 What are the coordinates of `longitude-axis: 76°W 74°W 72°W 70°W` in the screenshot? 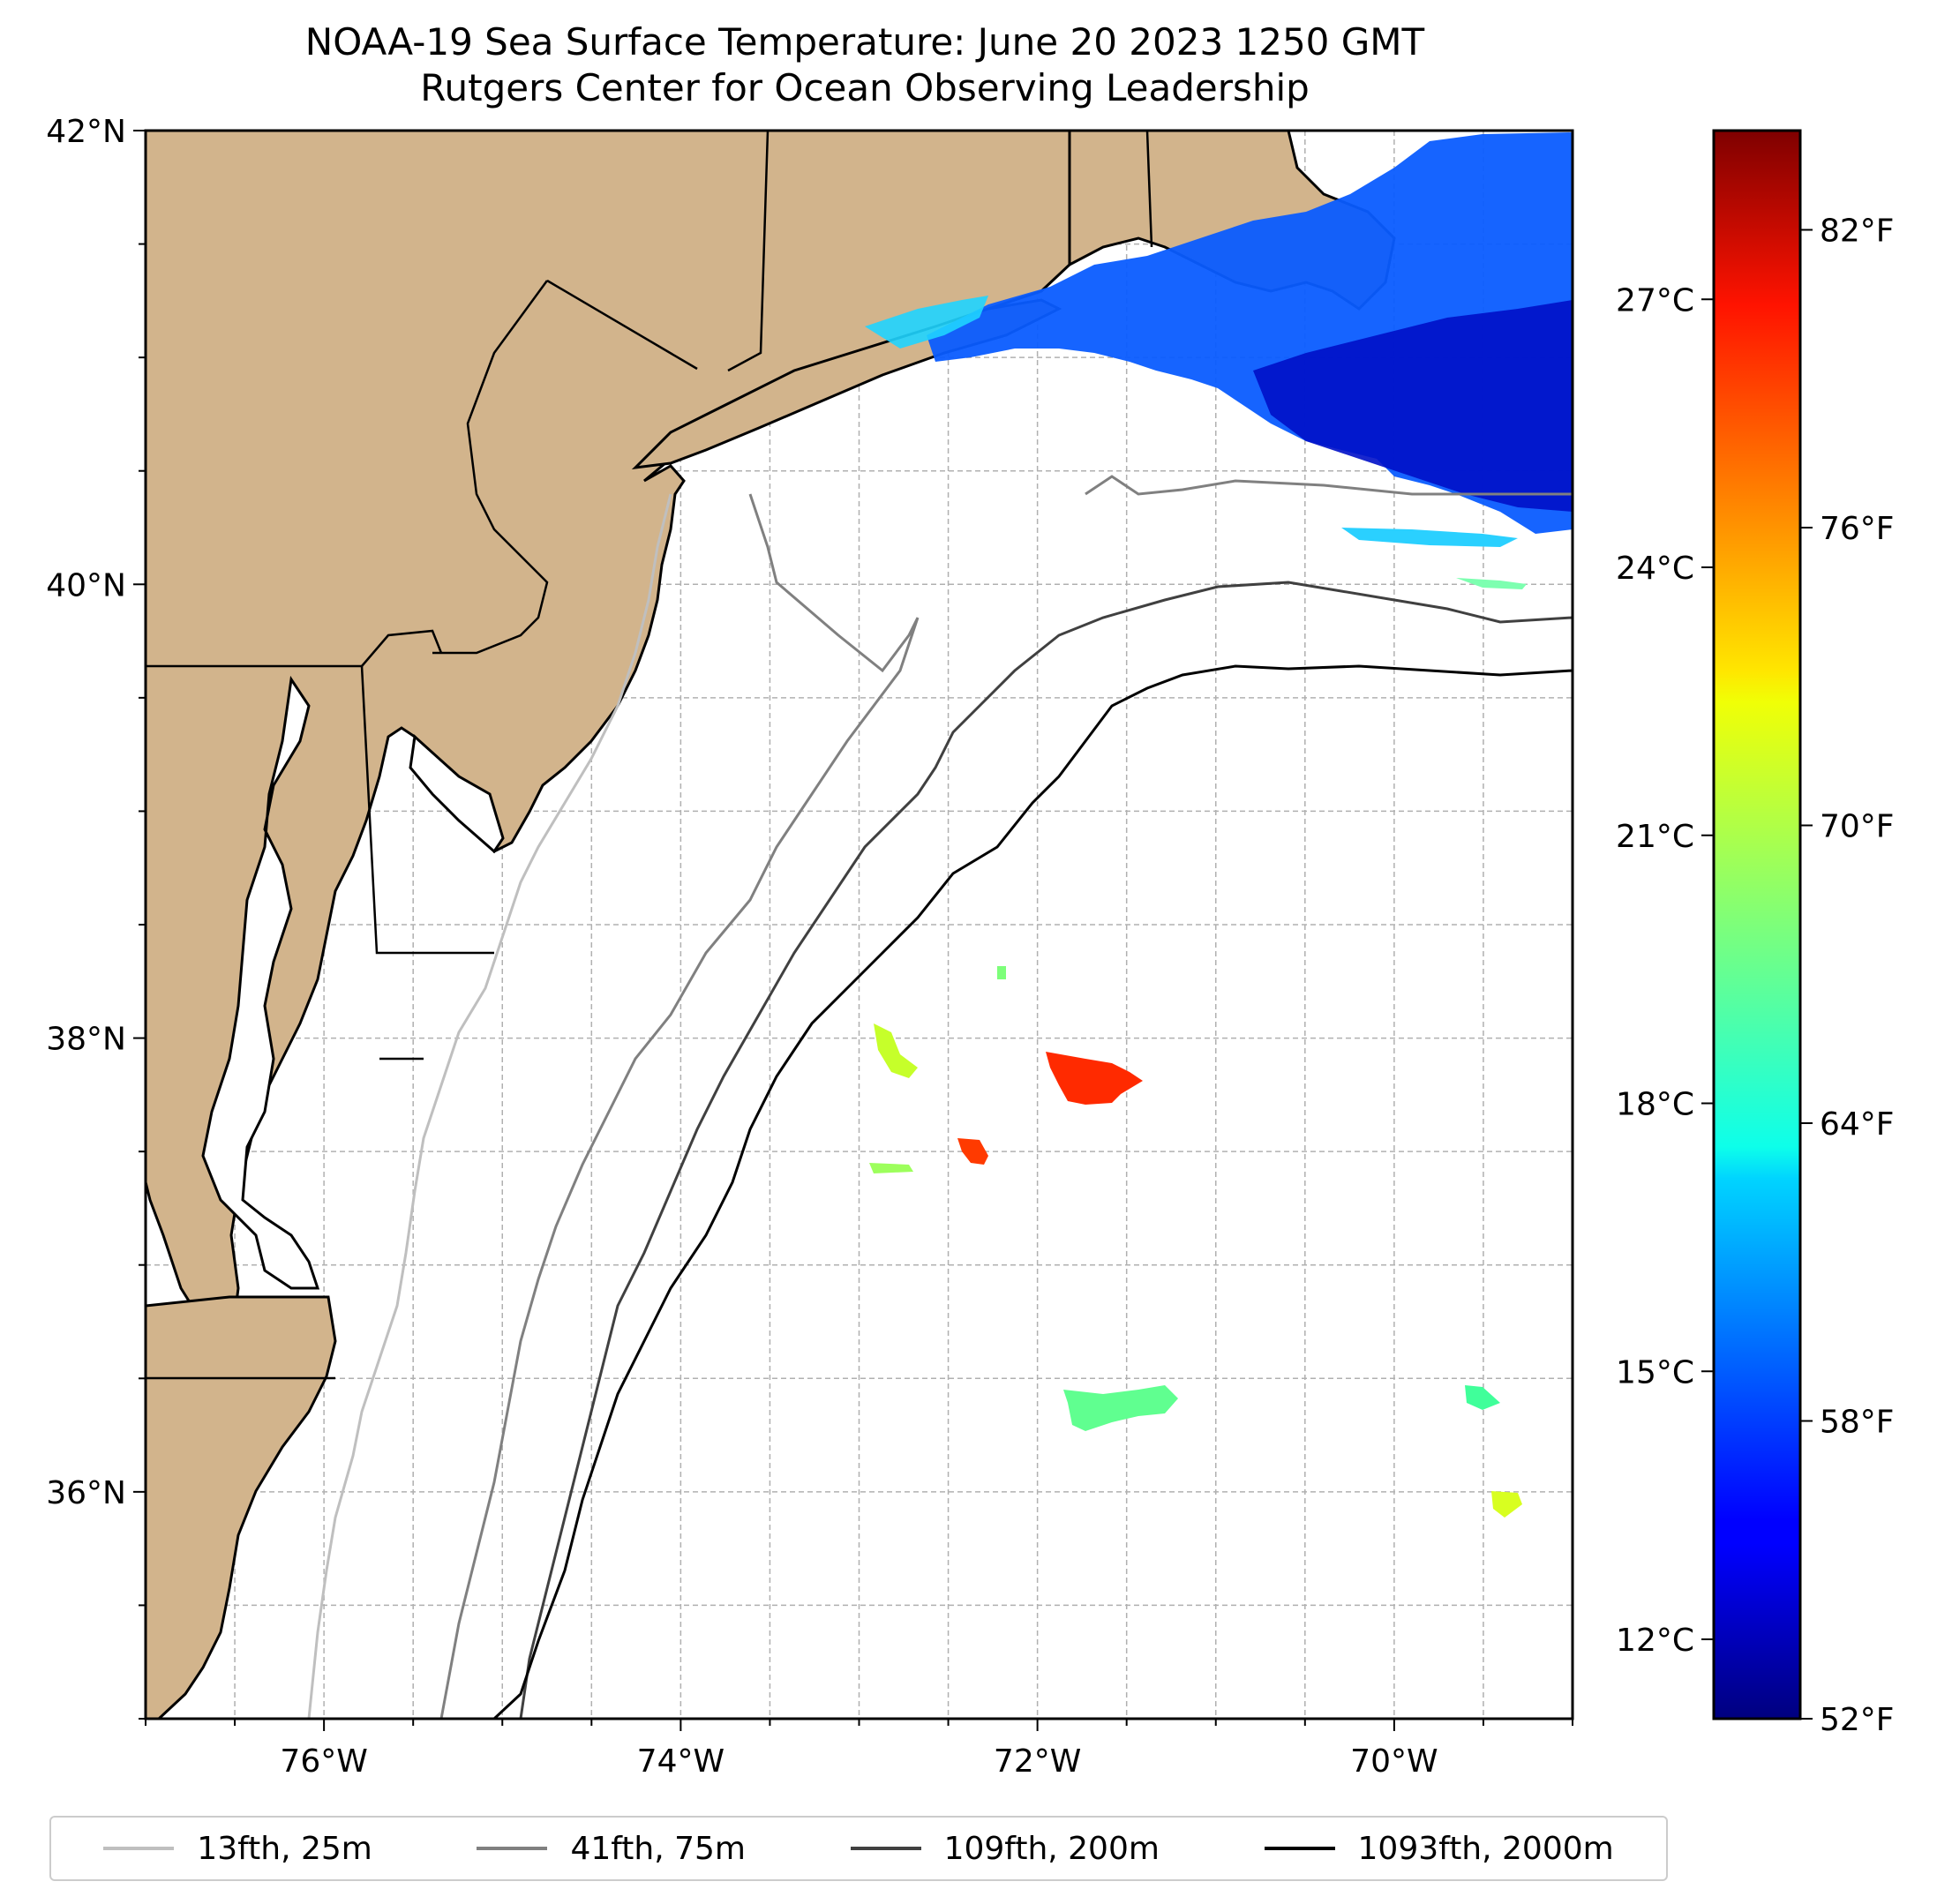 It's located at (859, 1749).